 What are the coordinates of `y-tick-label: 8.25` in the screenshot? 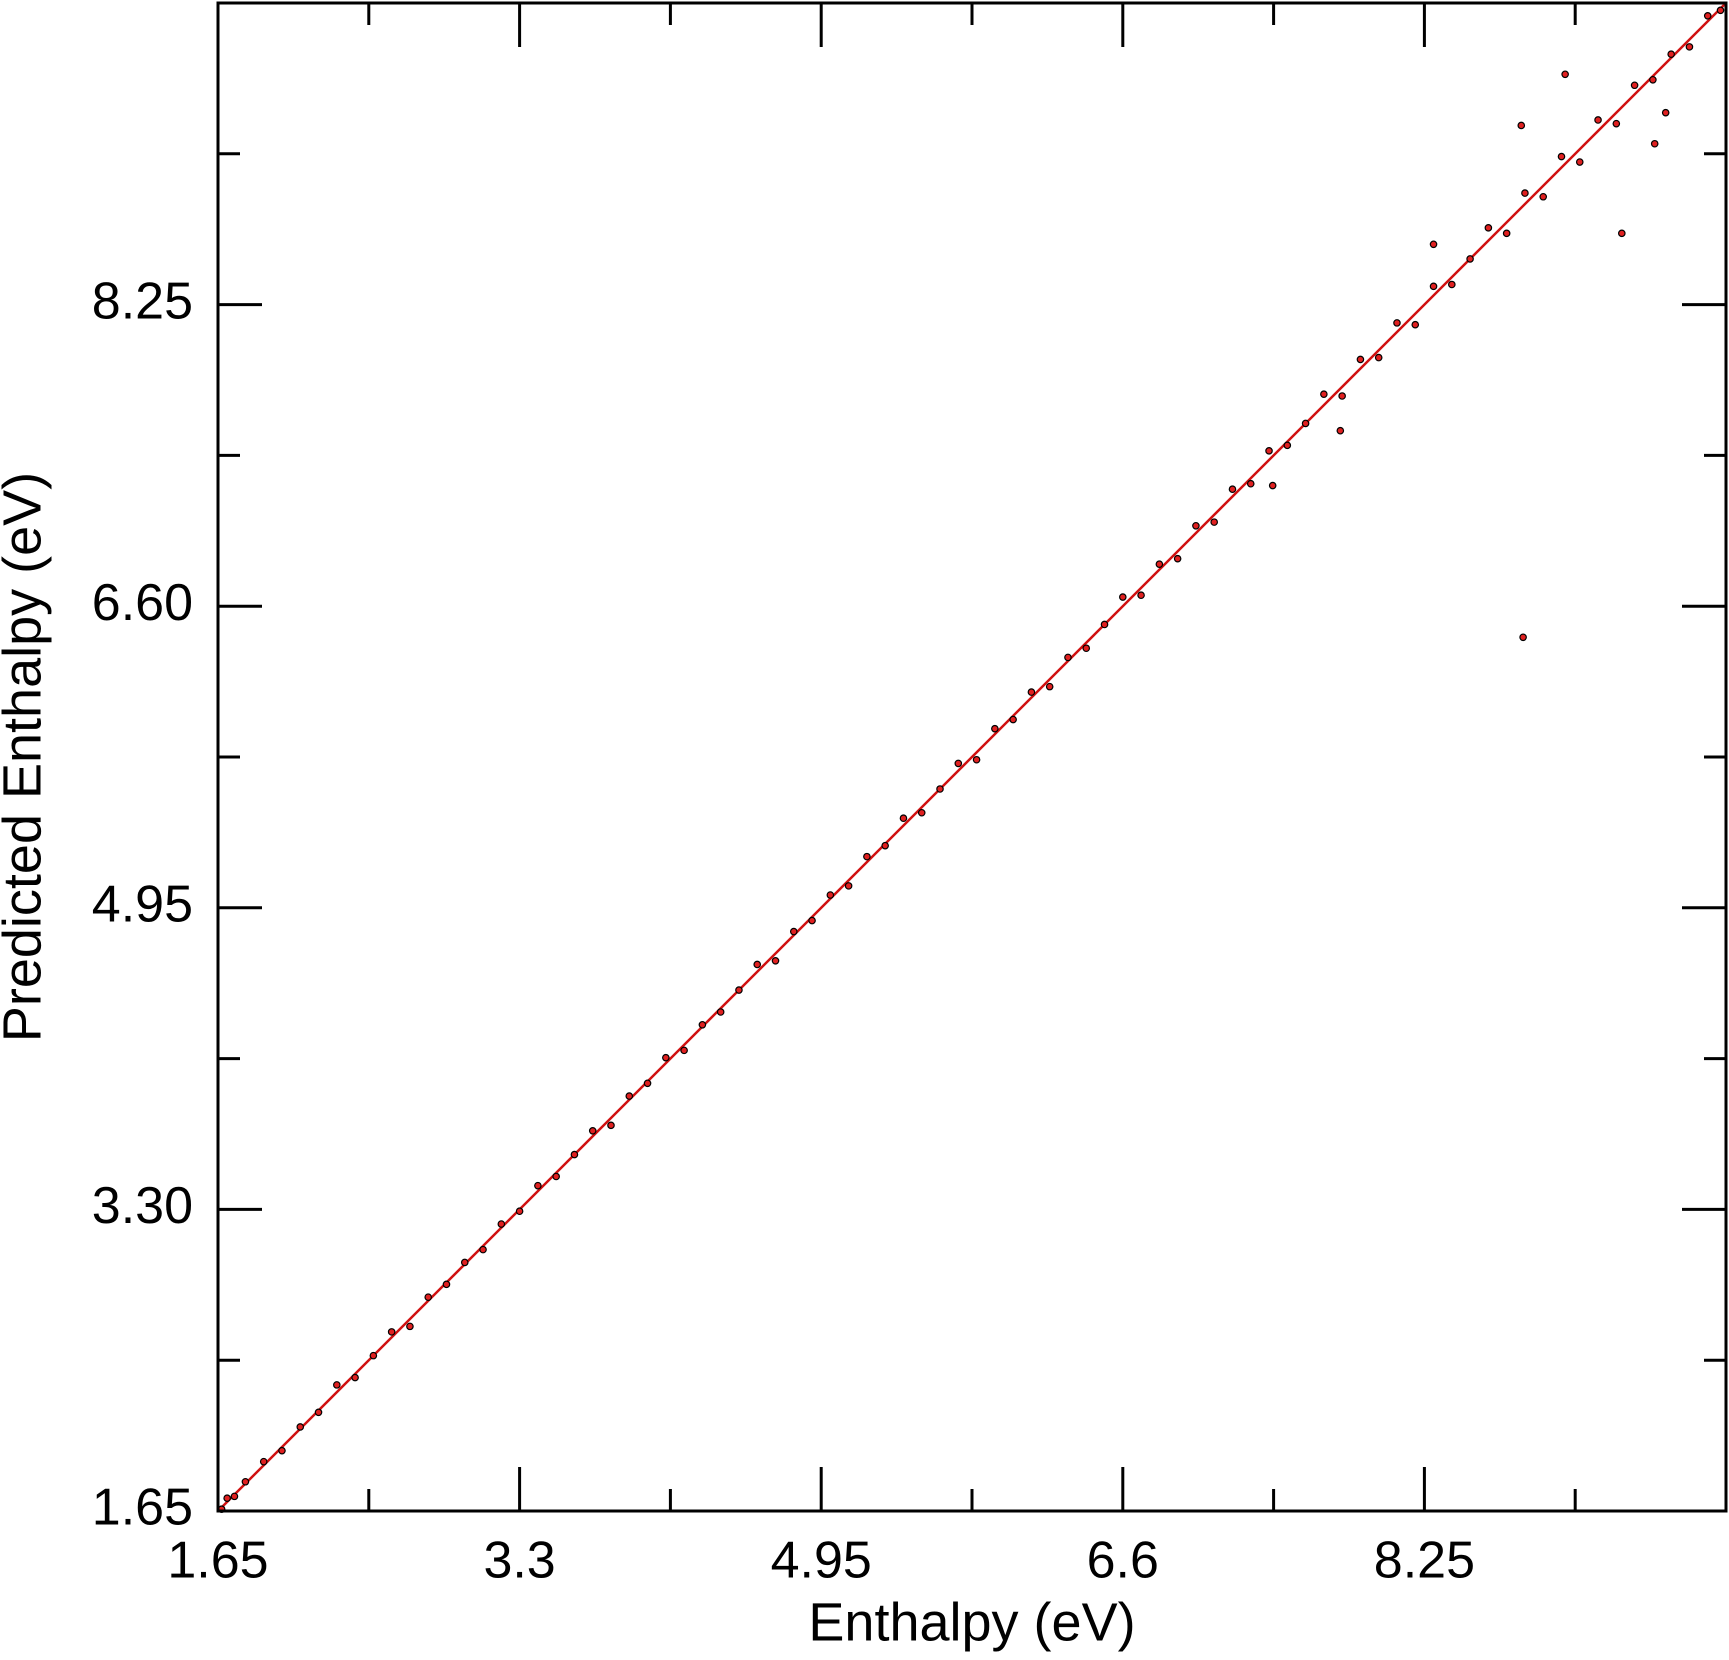 It's located at (142, 301).